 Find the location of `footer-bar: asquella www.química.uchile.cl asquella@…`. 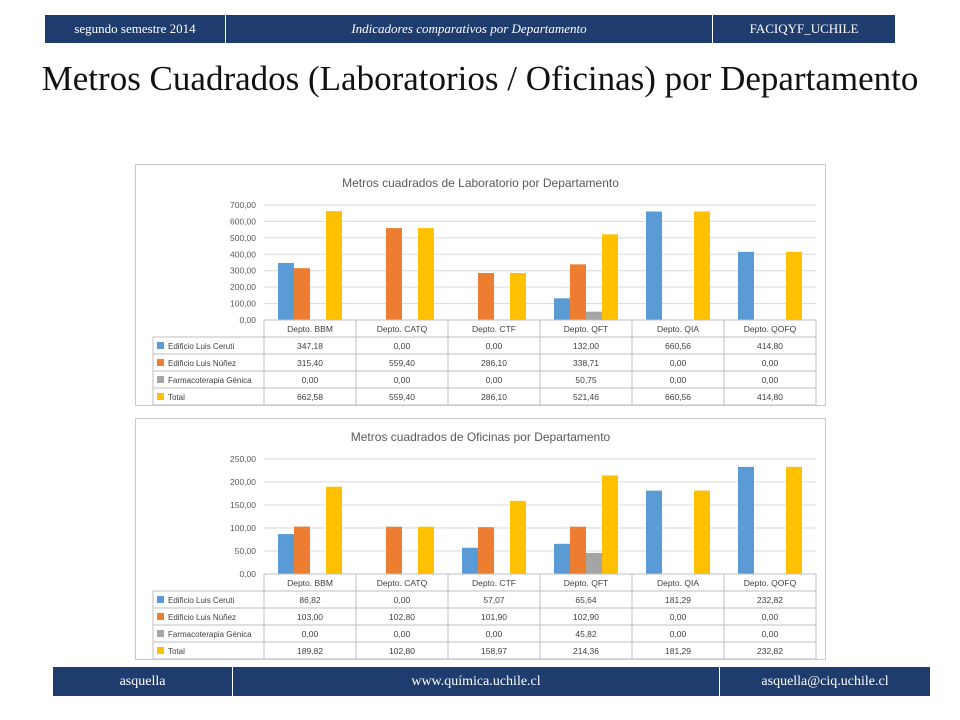

footer-bar: asquella www.química.uchile.cl asquella@… is located at coordinates (491, 681).